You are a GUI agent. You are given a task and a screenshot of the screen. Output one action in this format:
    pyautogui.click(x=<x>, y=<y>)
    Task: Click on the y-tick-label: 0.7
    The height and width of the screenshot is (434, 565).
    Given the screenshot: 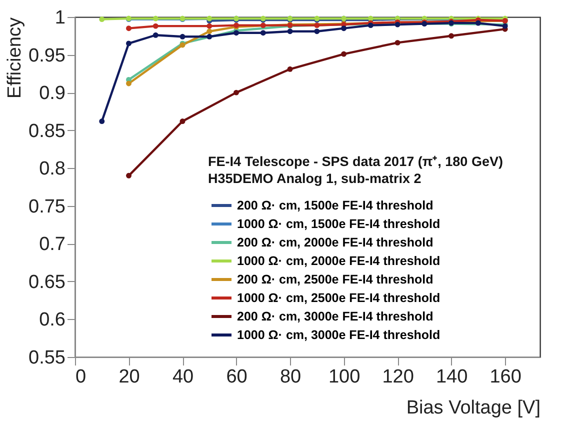 What is the action you would take?
    pyautogui.click(x=52, y=245)
    